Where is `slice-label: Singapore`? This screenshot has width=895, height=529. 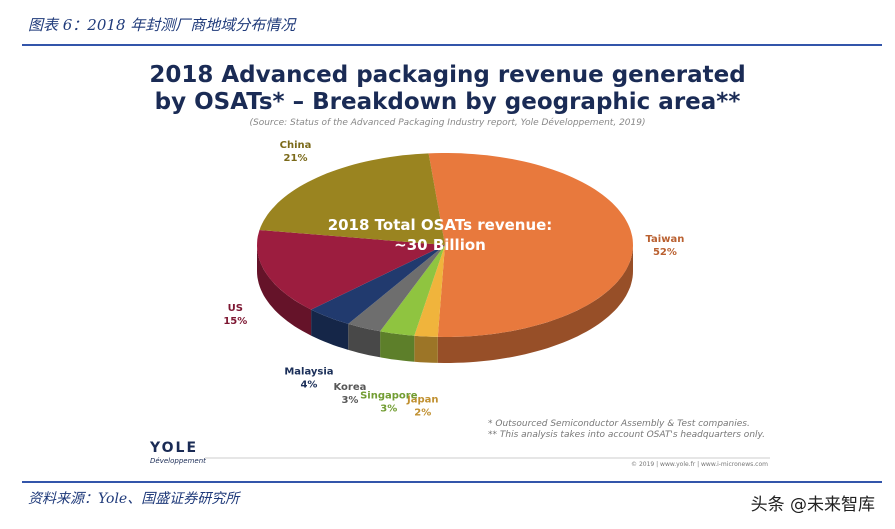 slice-label: Singapore is located at coordinates (389, 396).